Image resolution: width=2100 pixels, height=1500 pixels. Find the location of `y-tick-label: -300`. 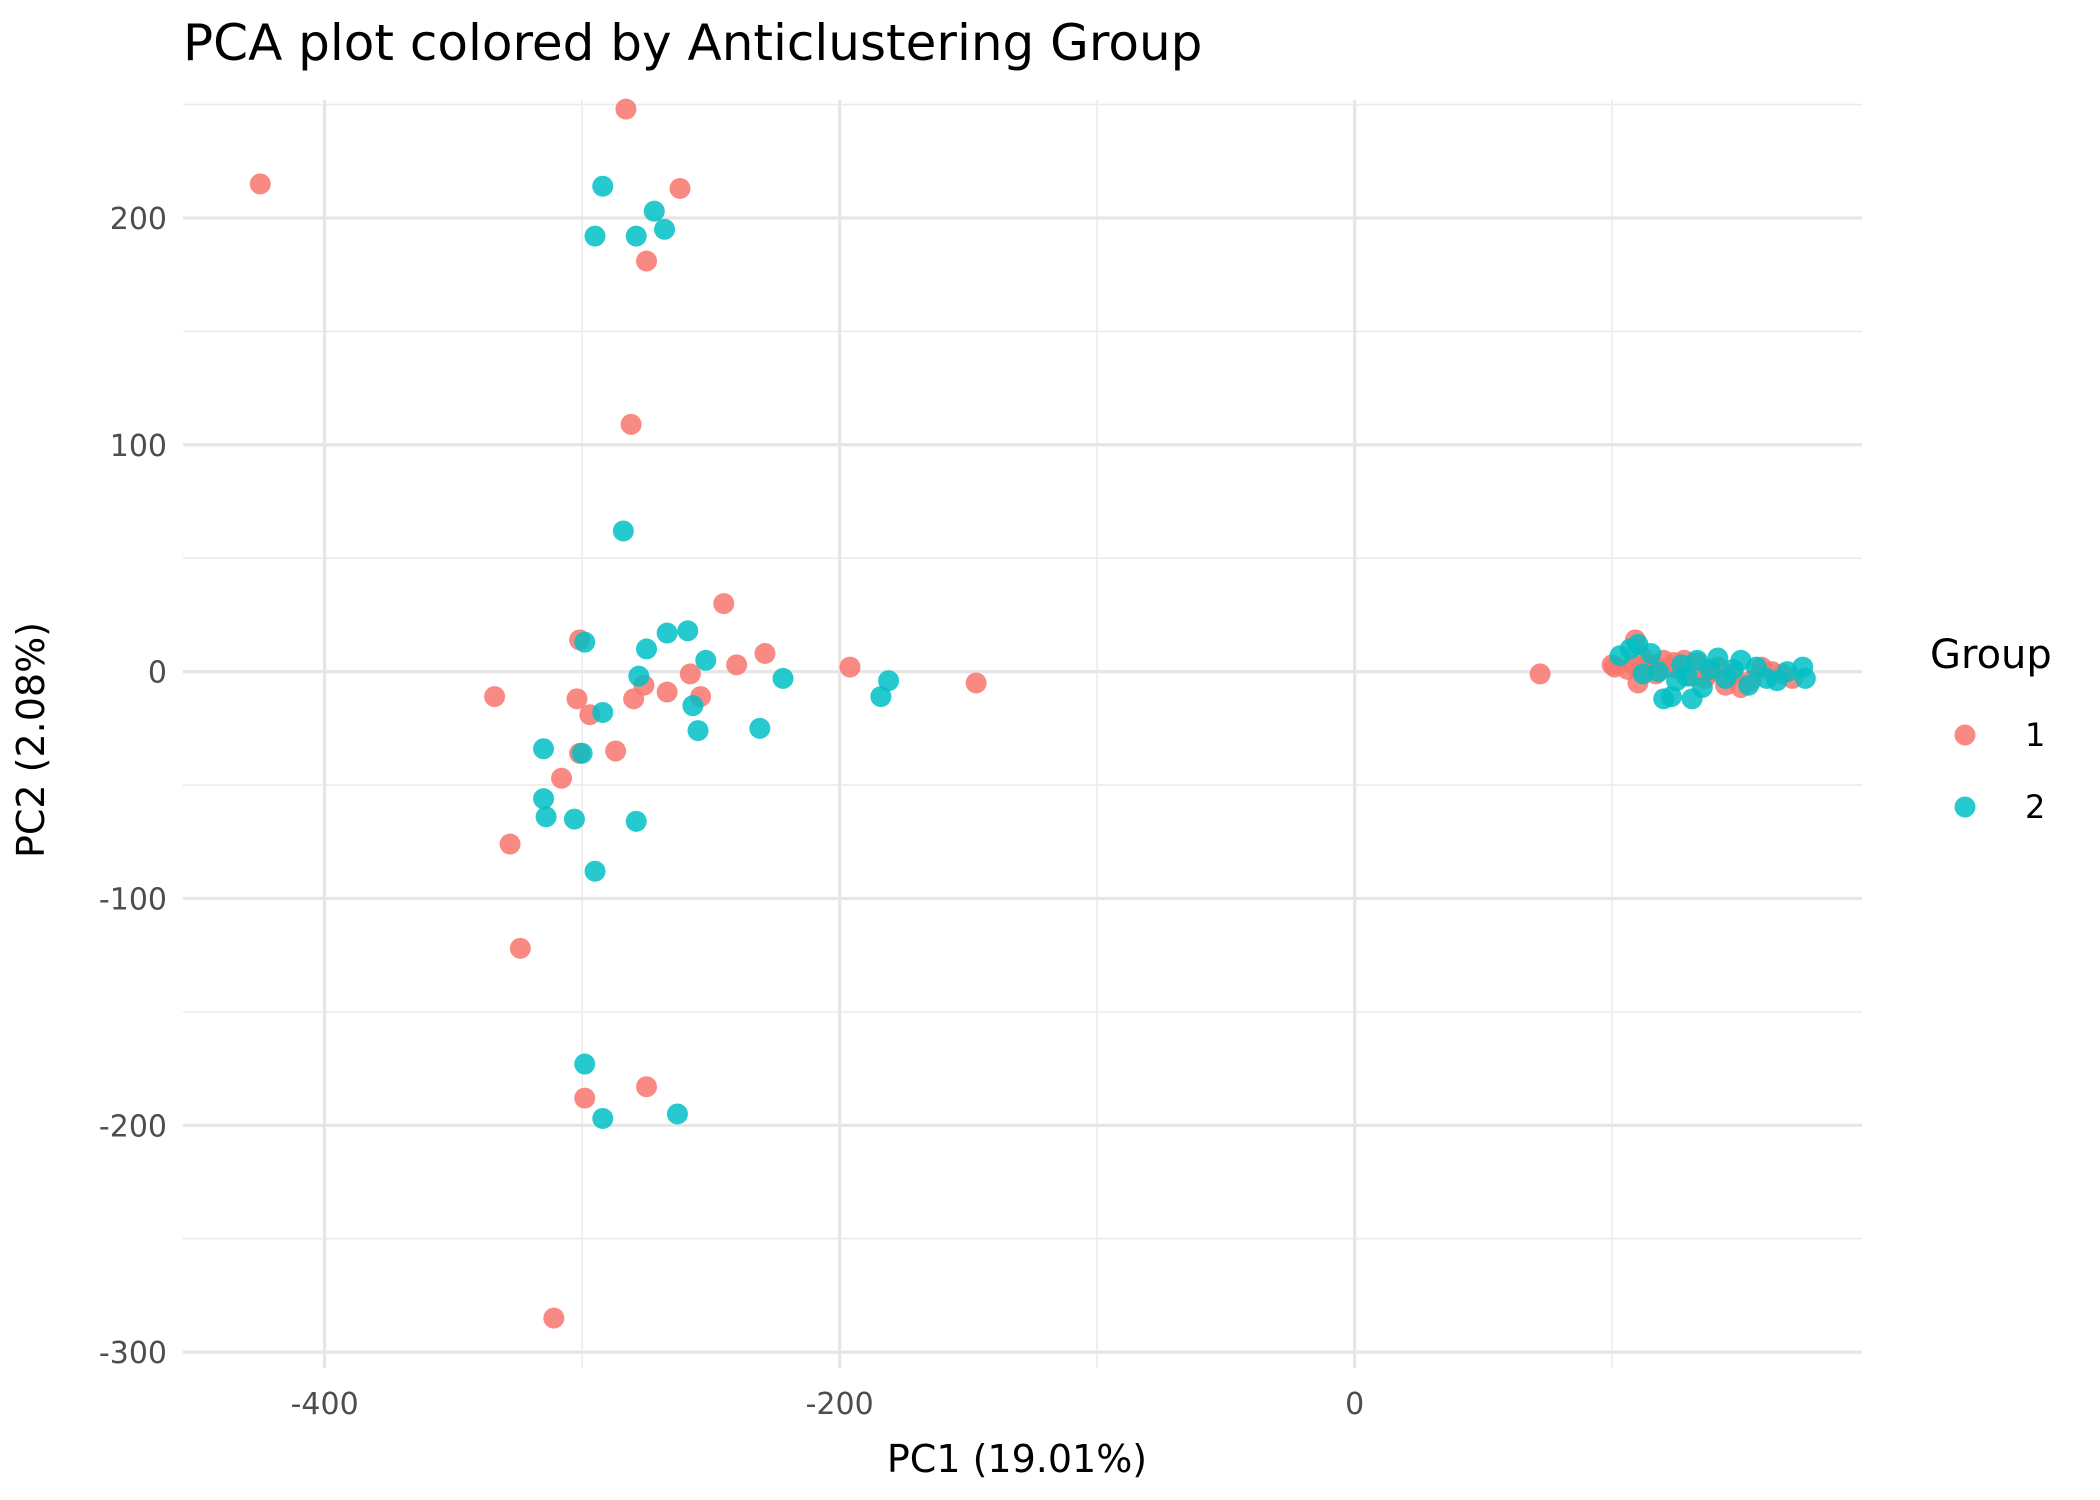

y-tick-label: -300 is located at coordinates (133, 1353).